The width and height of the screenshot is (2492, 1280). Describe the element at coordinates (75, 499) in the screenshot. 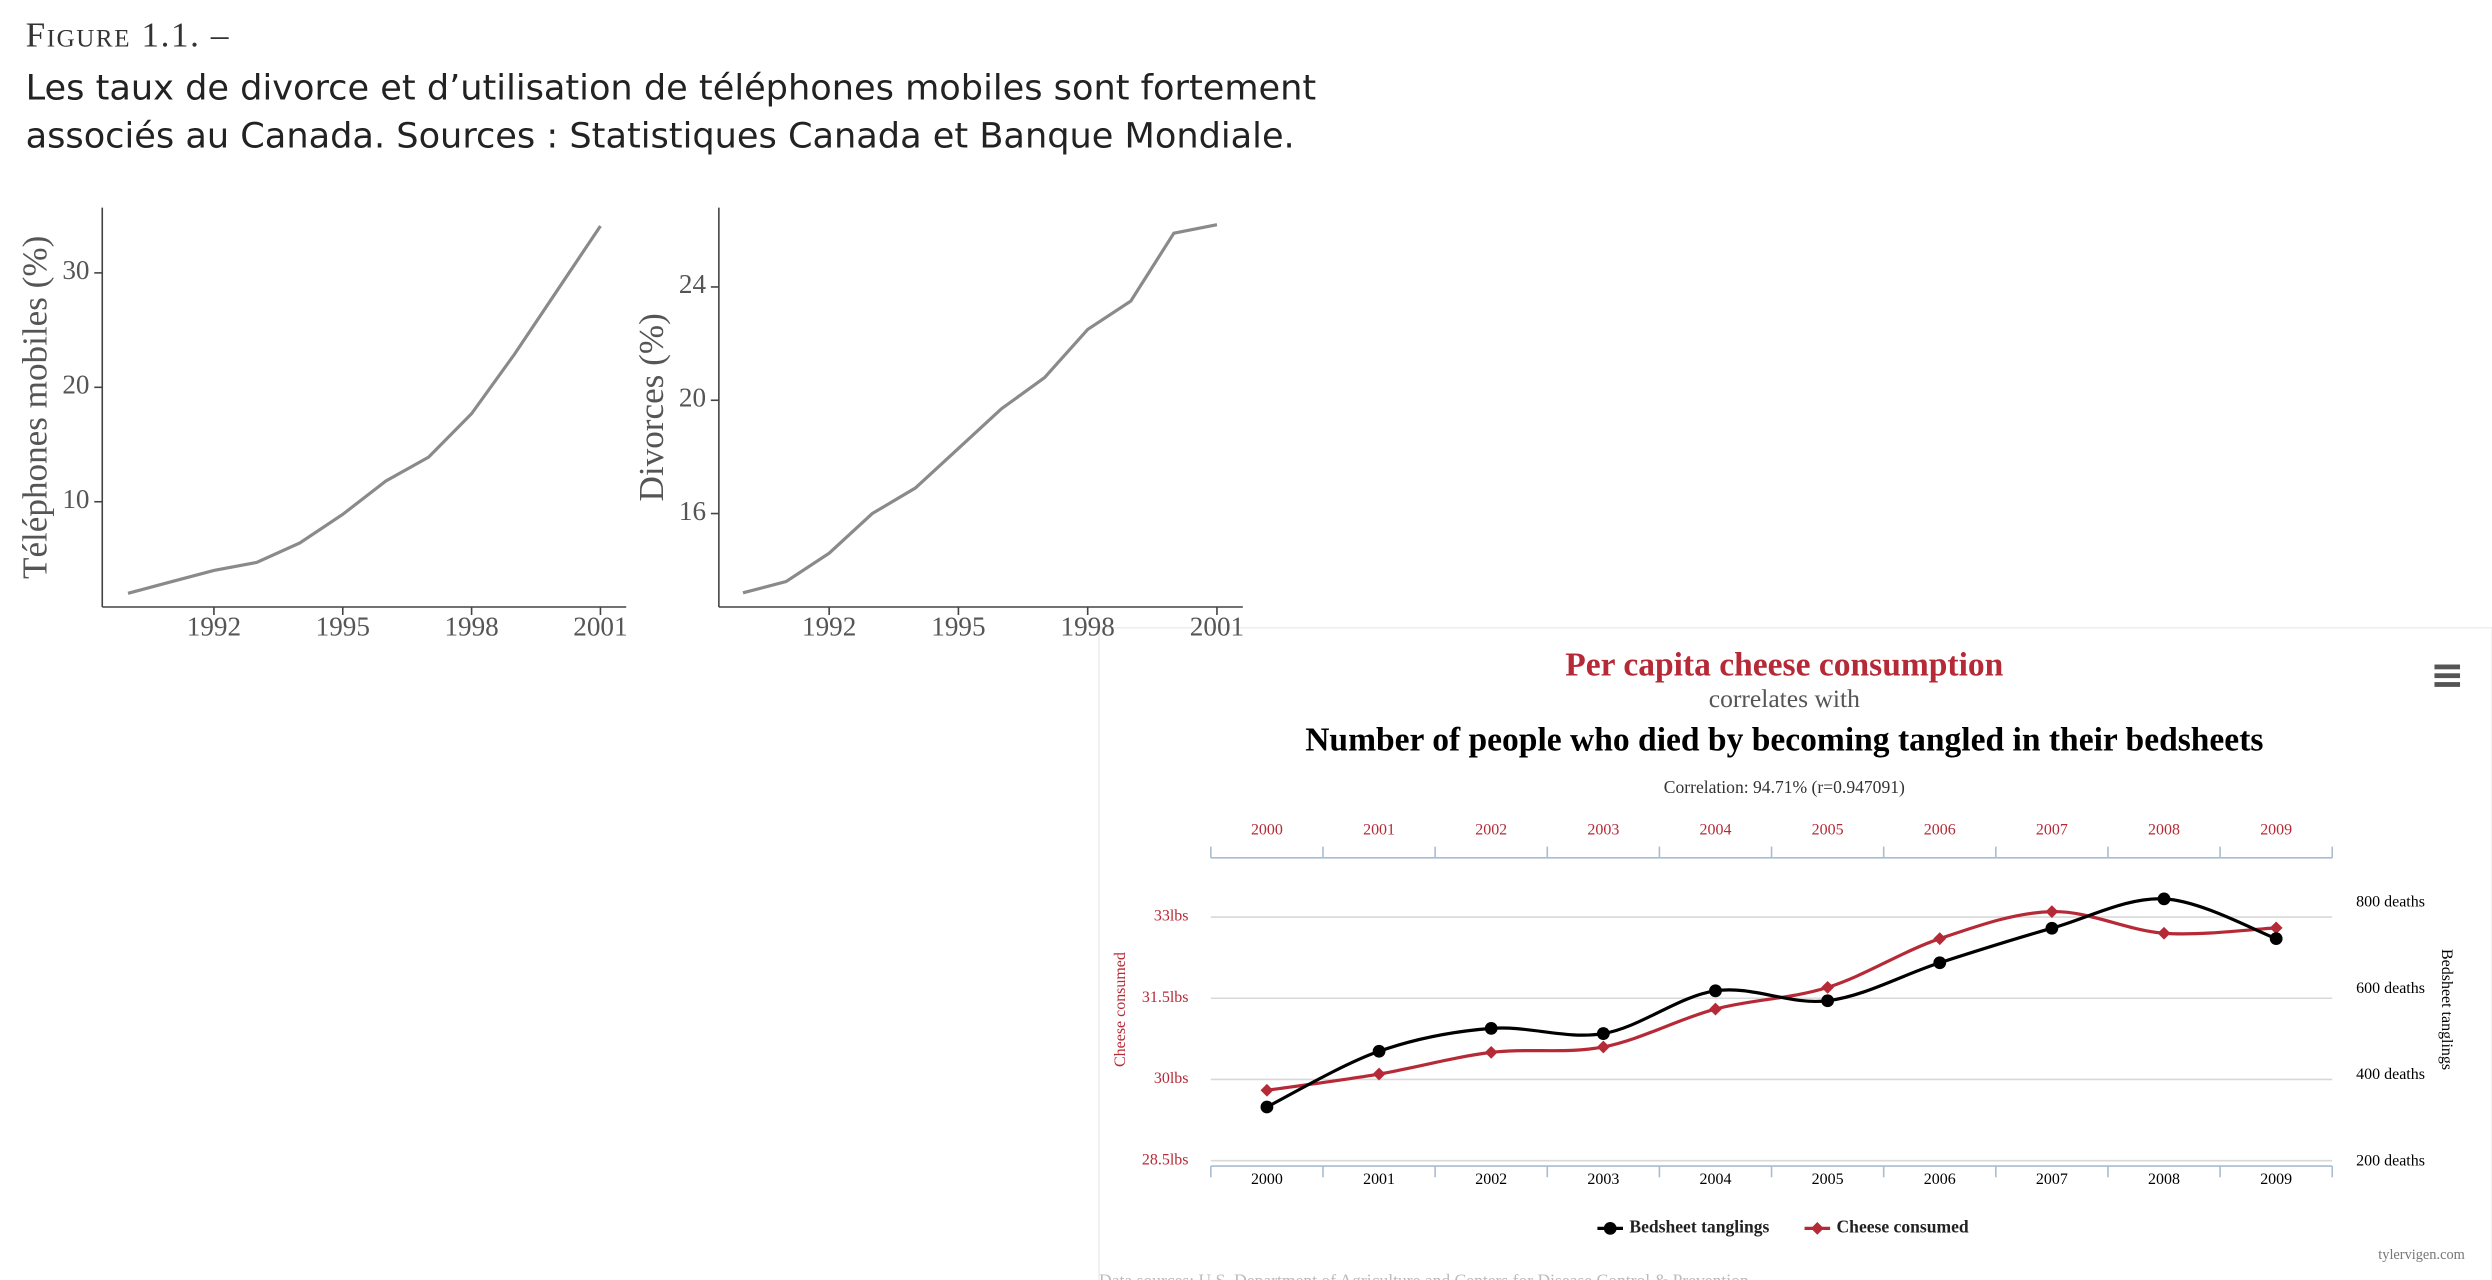

I see `y-tick-label: 10` at that location.